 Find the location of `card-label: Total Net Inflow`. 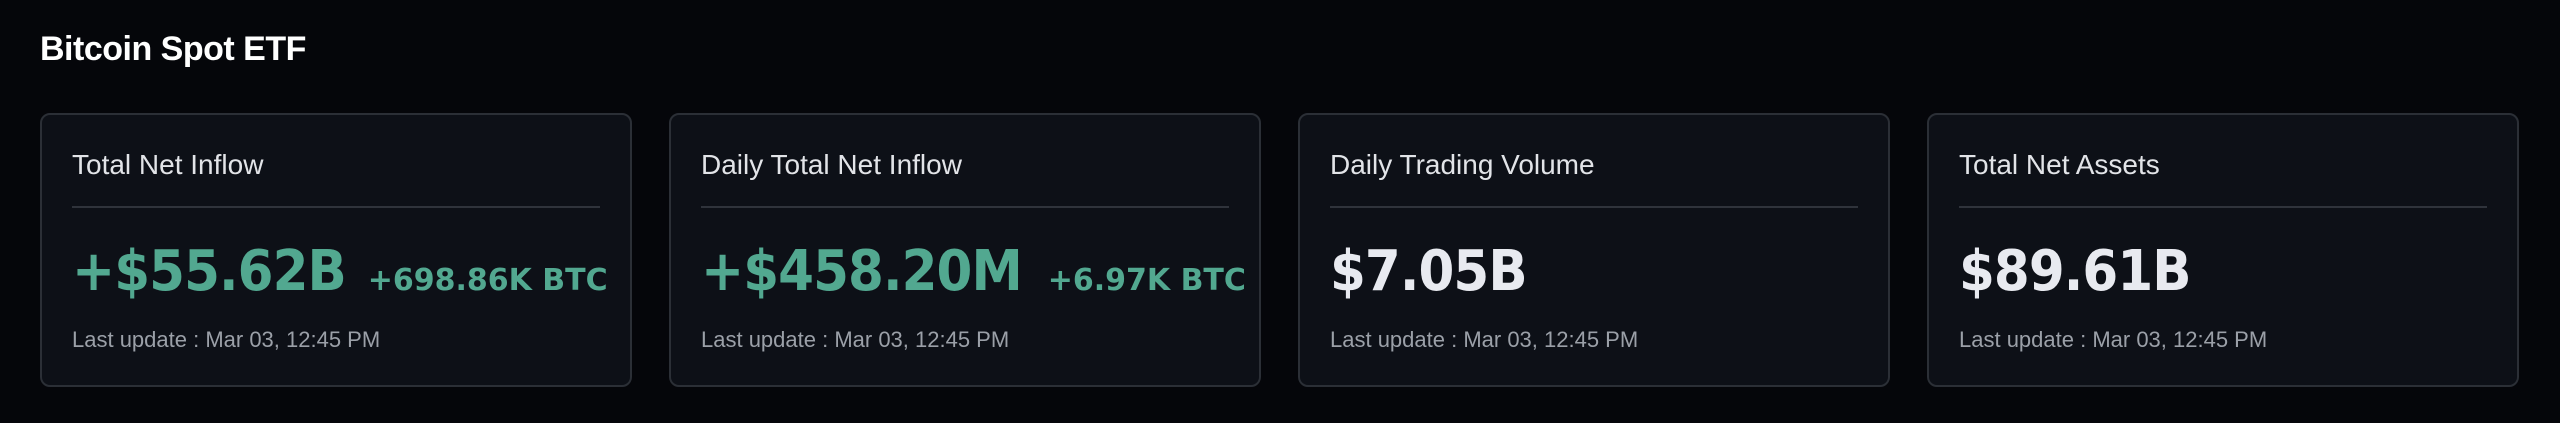

card-label: Total Net Inflow is located at coordinates (168, 164).